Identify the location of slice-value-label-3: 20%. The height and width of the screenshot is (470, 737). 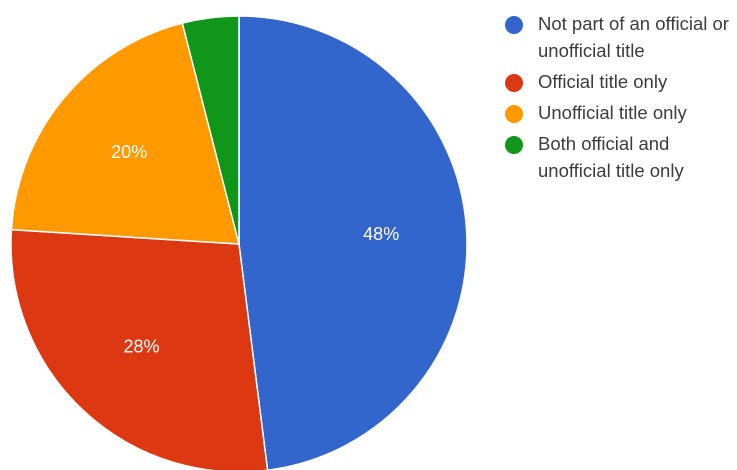
(129, 152).